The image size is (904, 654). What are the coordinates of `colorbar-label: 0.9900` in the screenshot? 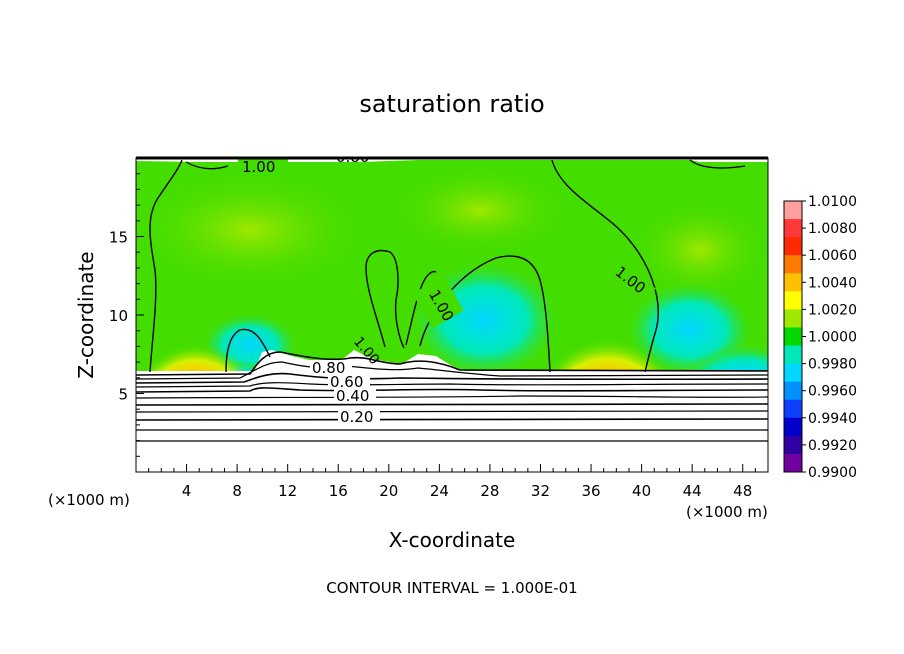 It's located at (832, 473).